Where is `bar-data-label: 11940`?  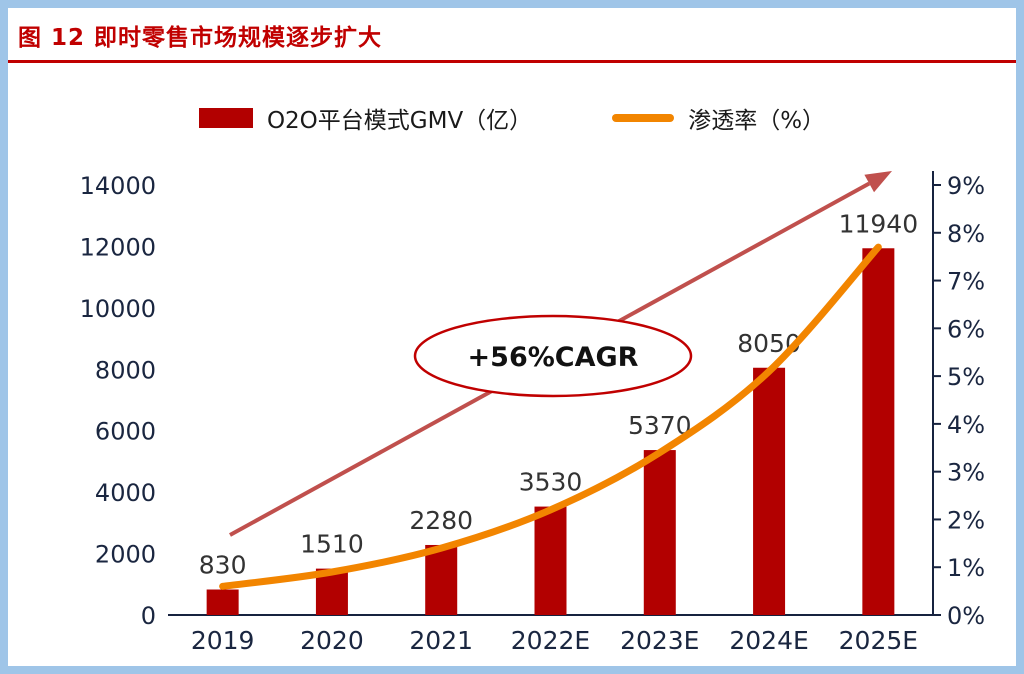 bar-data-label: 11940 is located at coordinates (879, 223).